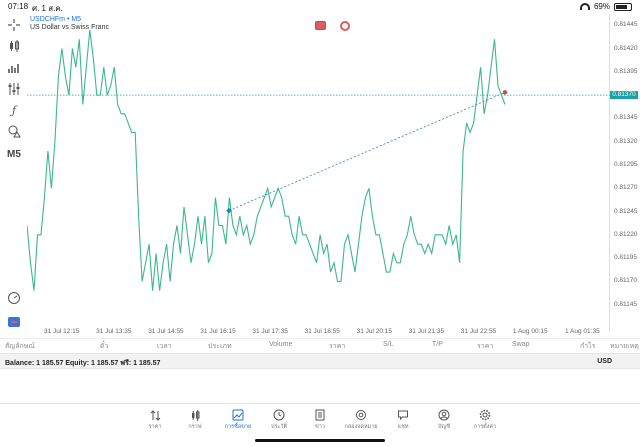  Describe the element at coordinates (47, 8) in the screenshot. I see `status-date: ศ. 1 ส.ค.` at that location.